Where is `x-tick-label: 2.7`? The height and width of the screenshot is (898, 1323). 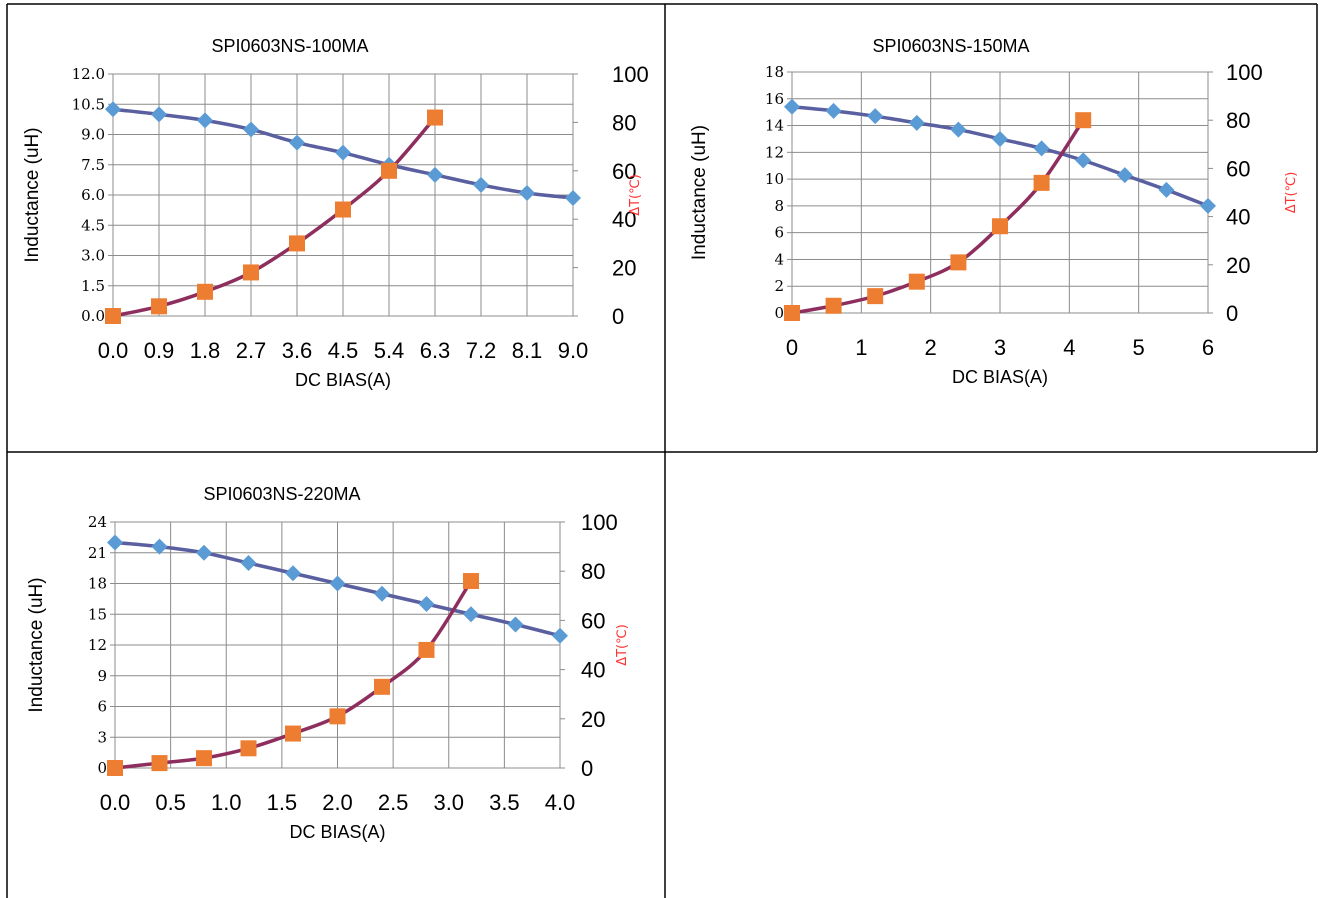
x-tick-label: 2.7 is located at coordinates (251, 350).